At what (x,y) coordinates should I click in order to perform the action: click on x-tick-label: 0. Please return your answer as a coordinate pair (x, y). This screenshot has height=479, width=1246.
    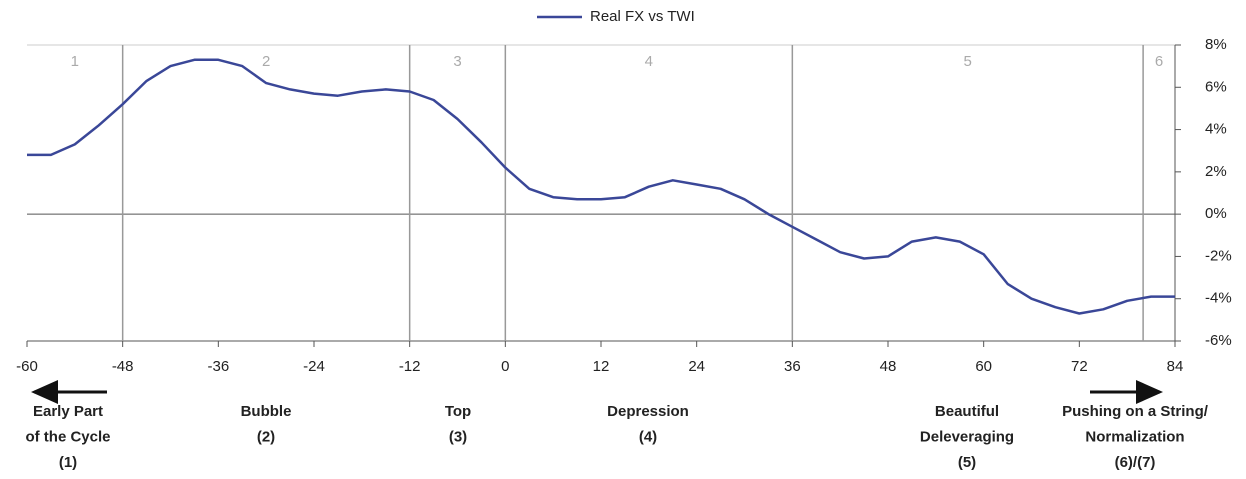
    Looking at the image, I should click on (505, 366).